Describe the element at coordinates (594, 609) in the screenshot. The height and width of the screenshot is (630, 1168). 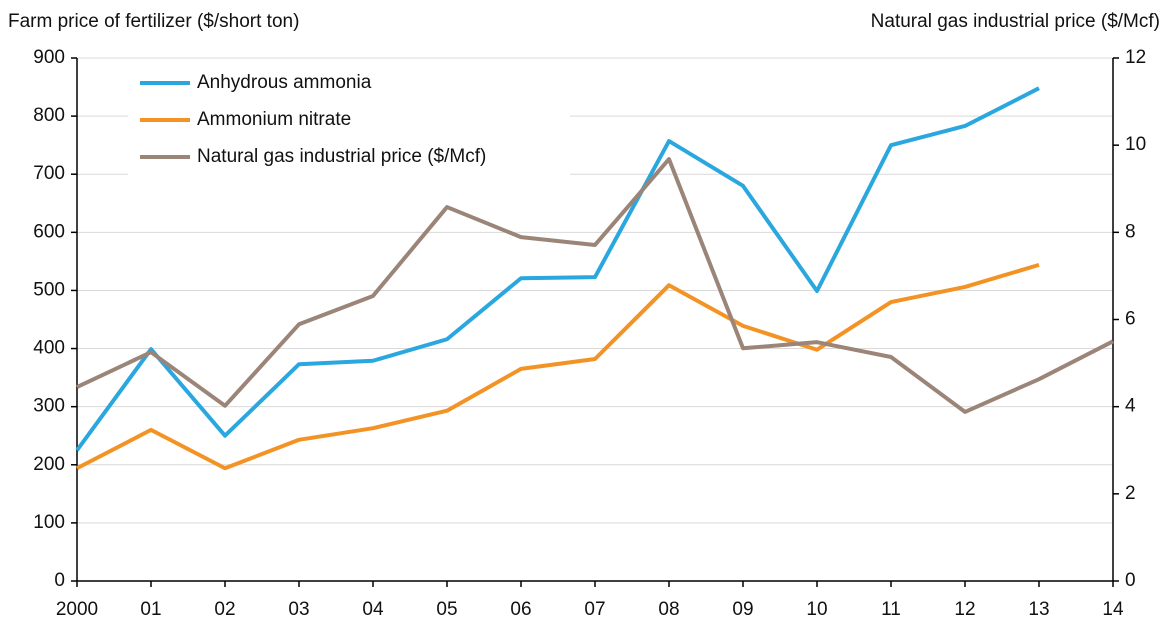
I see `x-tick-label: 07` at that location.